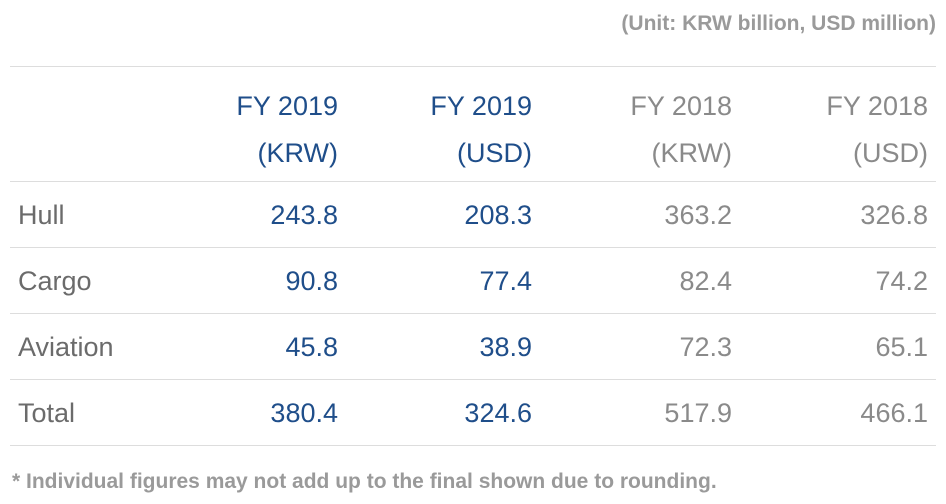 The width and height of the screenshot is (946, 504). I want to click on cell-fy2018-krw: 517.9, so click(698, 412).